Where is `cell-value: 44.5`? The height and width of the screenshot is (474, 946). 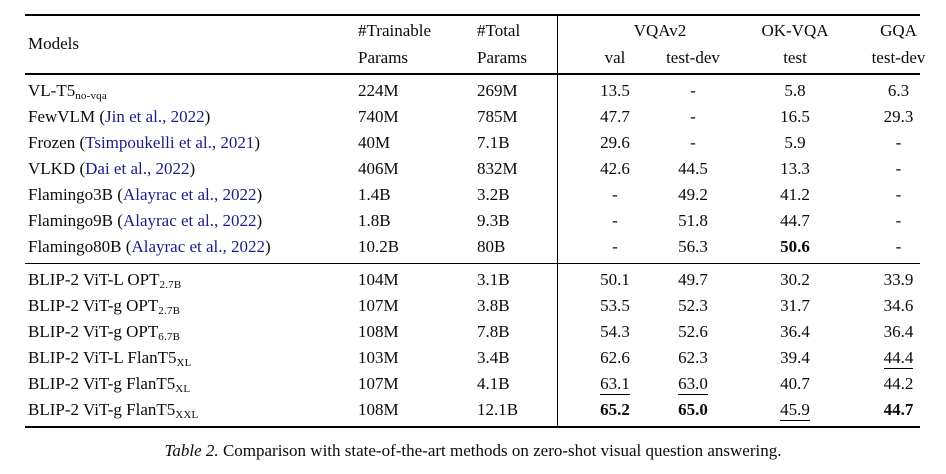
cell-value: 44.5 is located at coordinates (693, 168).